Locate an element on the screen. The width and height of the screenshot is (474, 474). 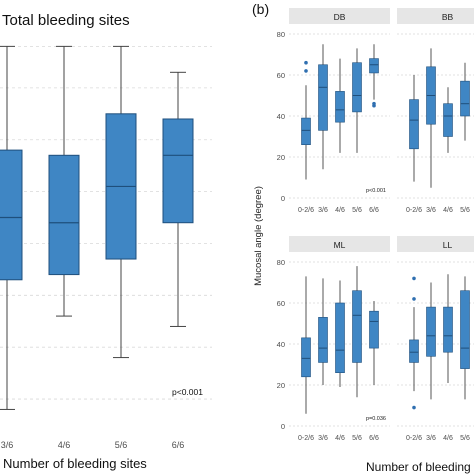
x-axis-label: Number of bleeding sites is located at coordinates (75, 463).